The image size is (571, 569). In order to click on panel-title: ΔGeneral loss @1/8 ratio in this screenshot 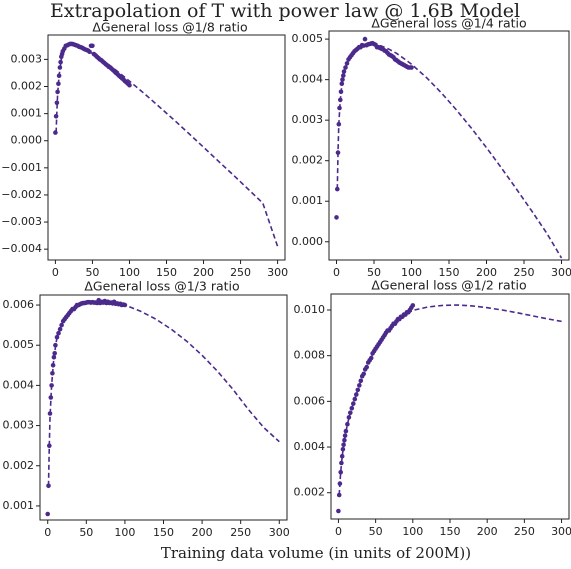, I will do `click(169, 27)`.